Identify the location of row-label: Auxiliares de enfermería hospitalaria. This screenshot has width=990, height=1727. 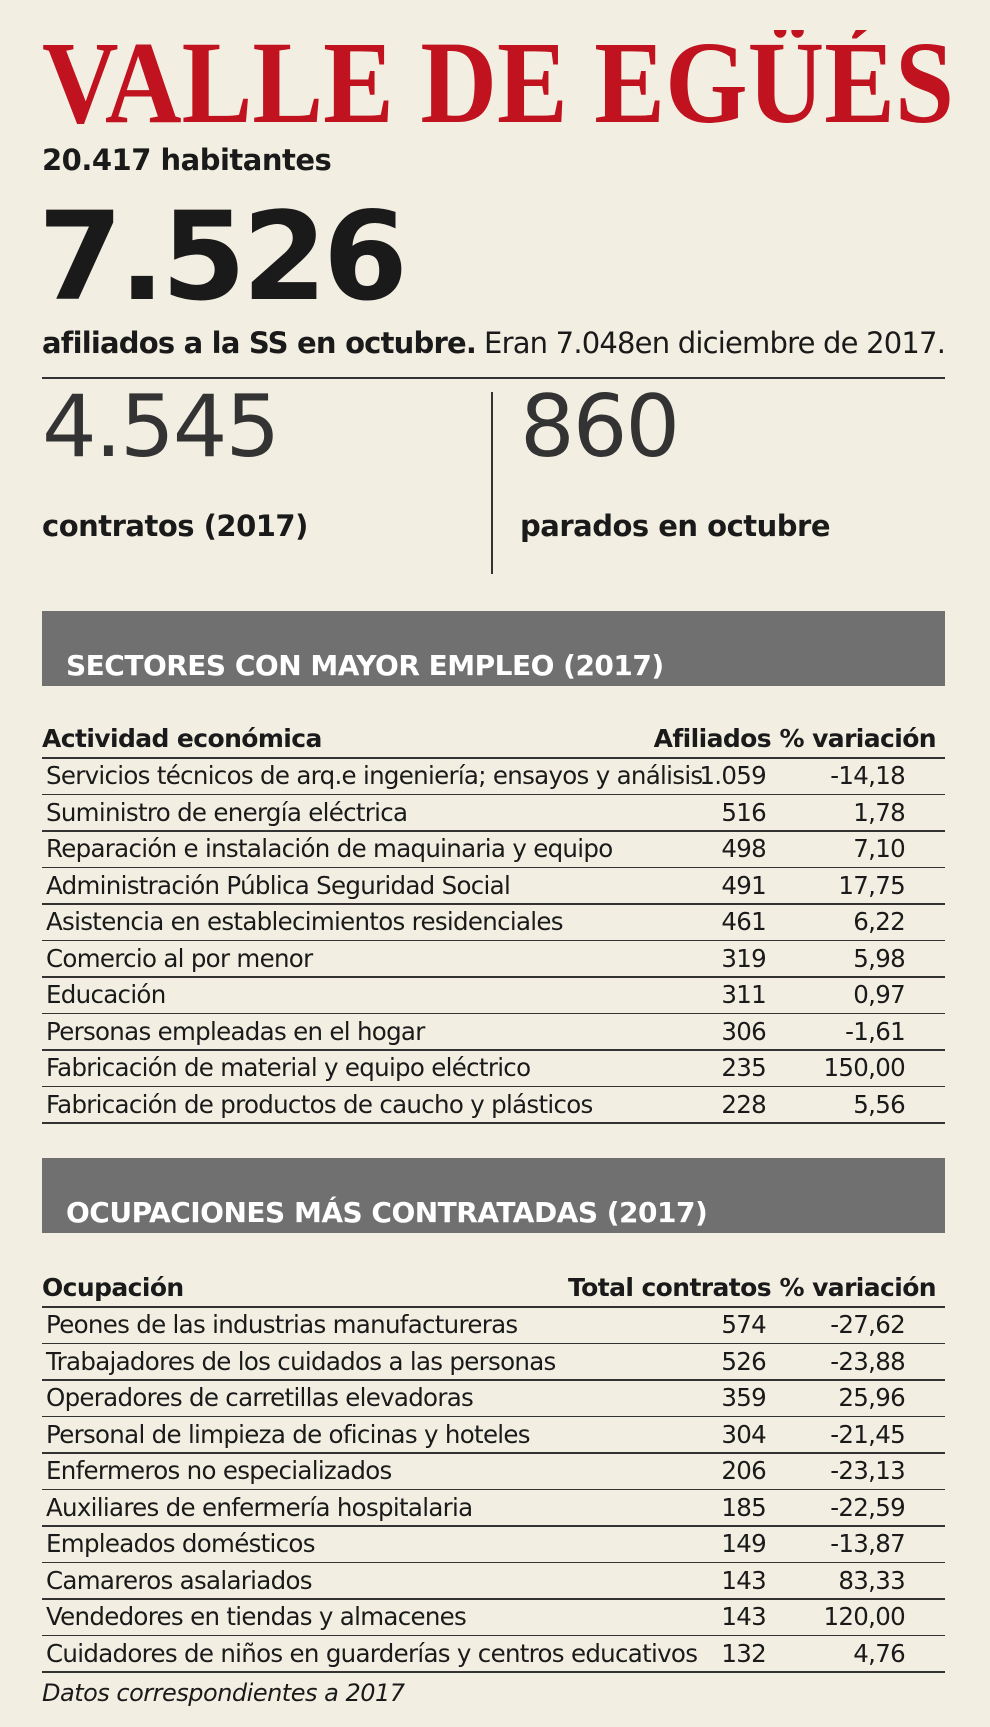
(259, 1507).